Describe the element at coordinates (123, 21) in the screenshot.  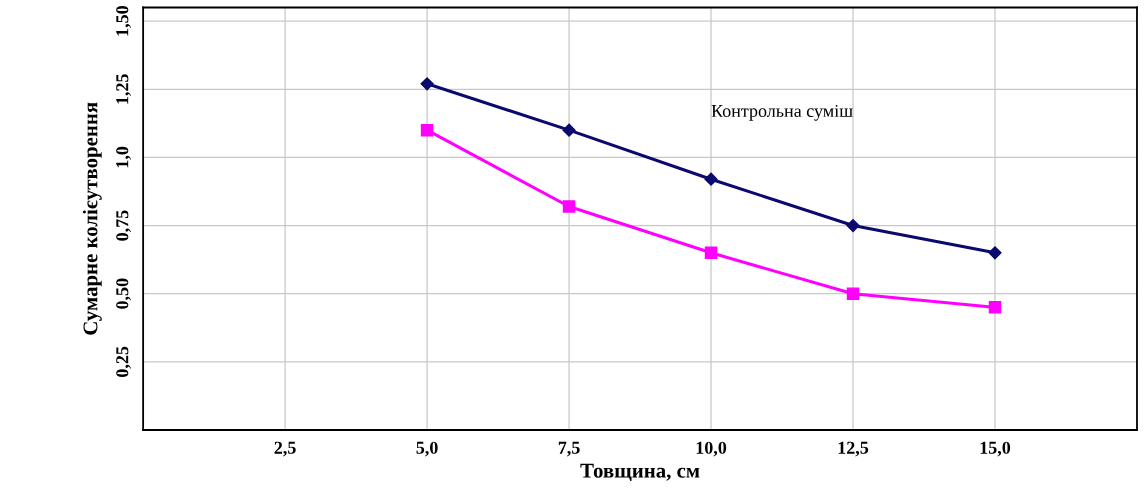
I see `y-tick-label: 1,50` at that location.